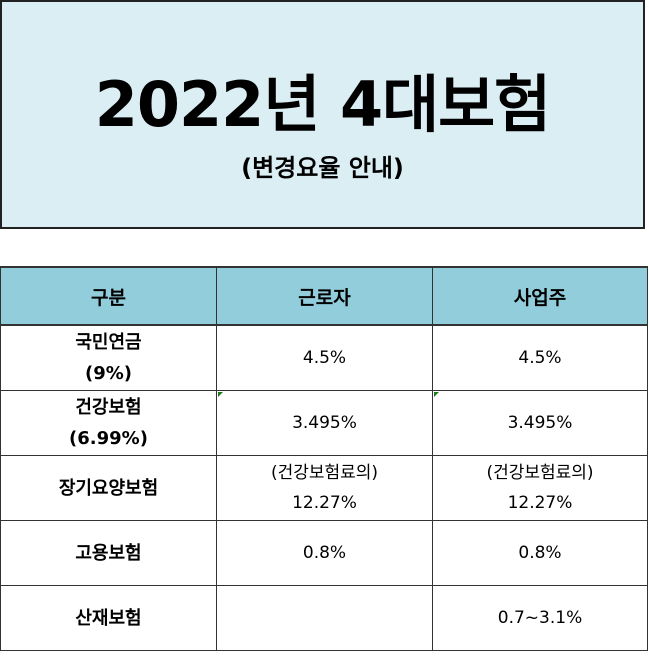 This screenshot has height=656, width=649. I want to click on worker-rate-cell: 0.8%, so click(324, 553).